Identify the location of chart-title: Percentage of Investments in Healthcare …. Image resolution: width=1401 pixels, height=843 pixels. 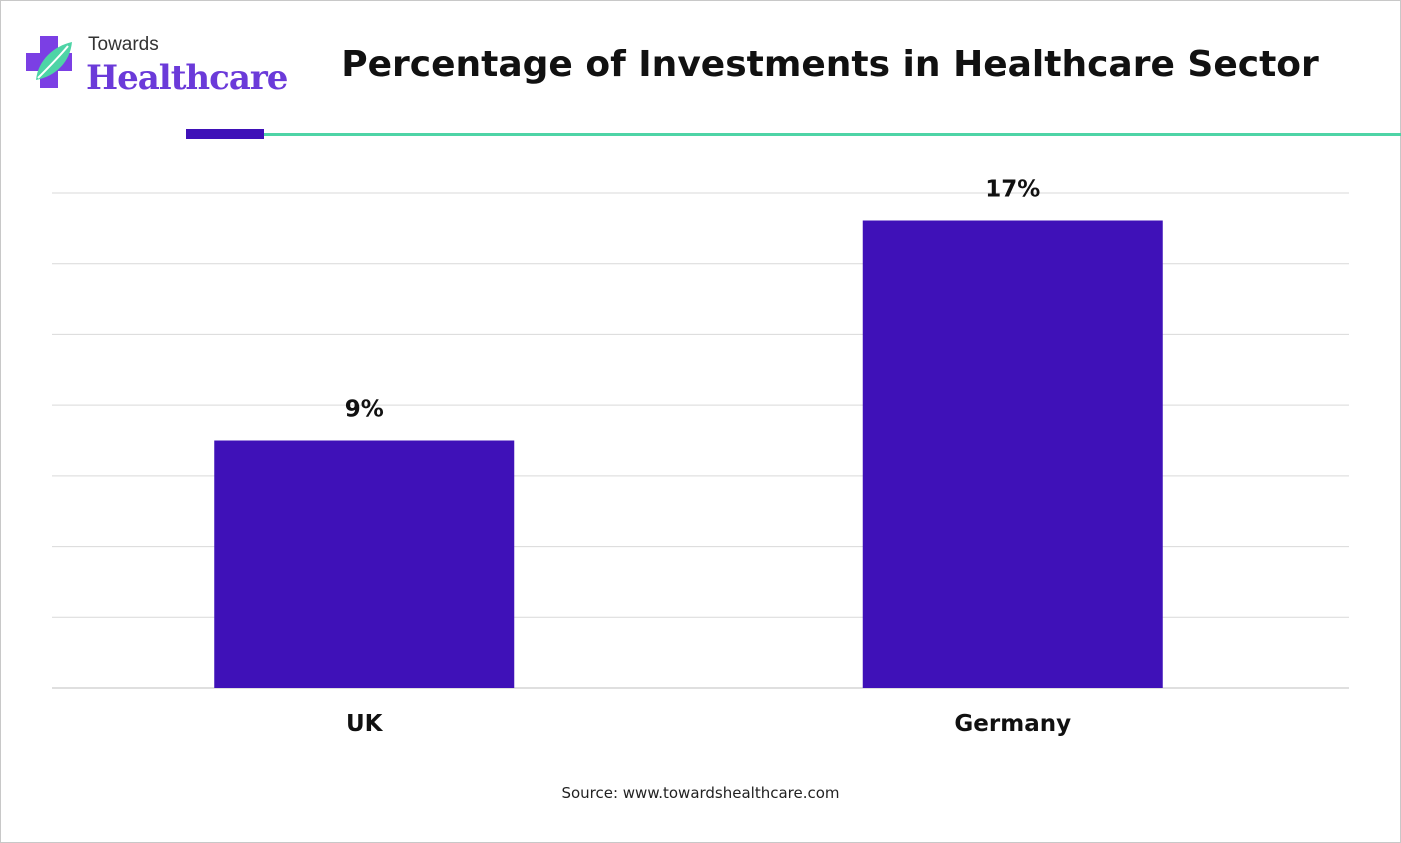
(830, 64).